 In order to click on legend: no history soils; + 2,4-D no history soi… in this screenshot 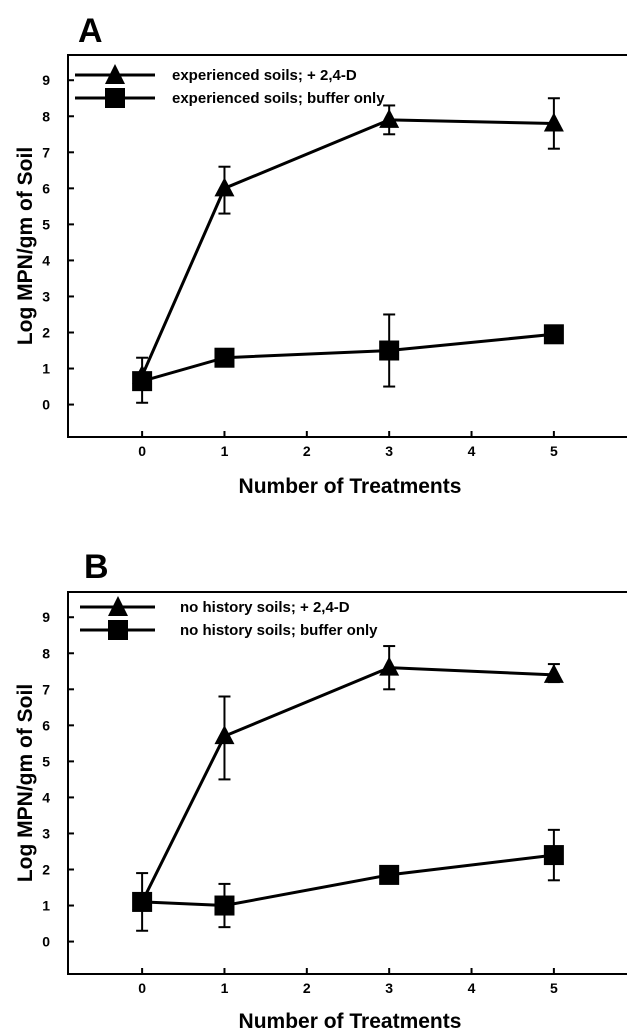, I will do `click(229, 618)`.